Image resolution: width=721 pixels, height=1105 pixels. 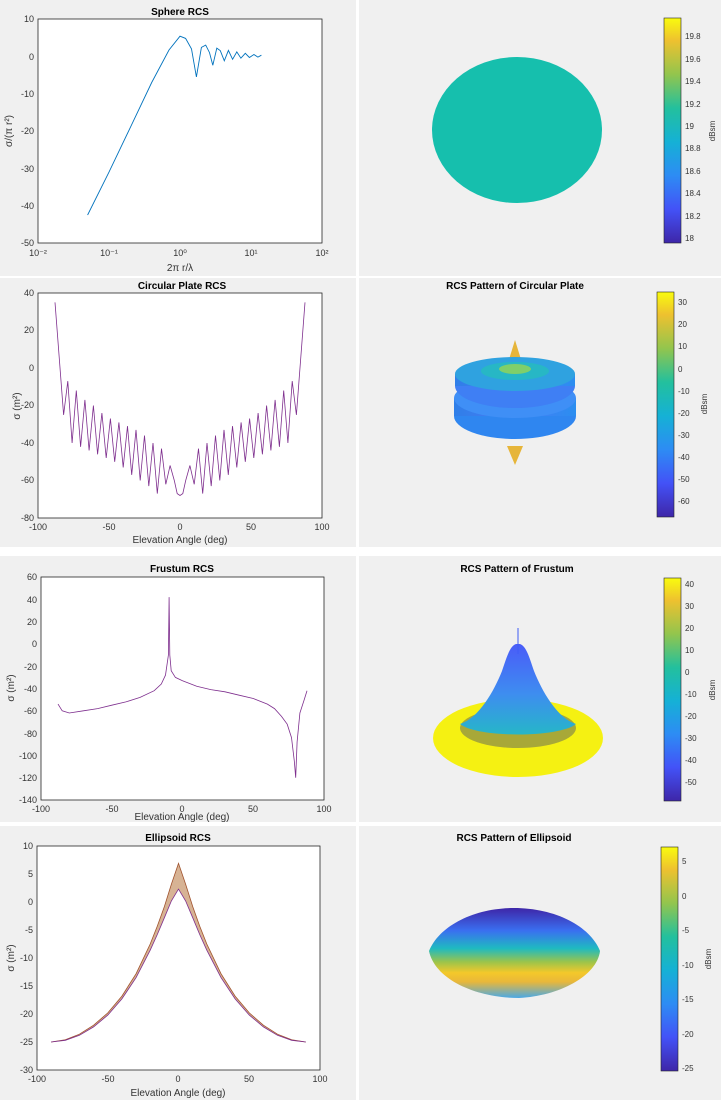 I want to click on colorbar-tick: 19.8, so click(x=693, y=36).